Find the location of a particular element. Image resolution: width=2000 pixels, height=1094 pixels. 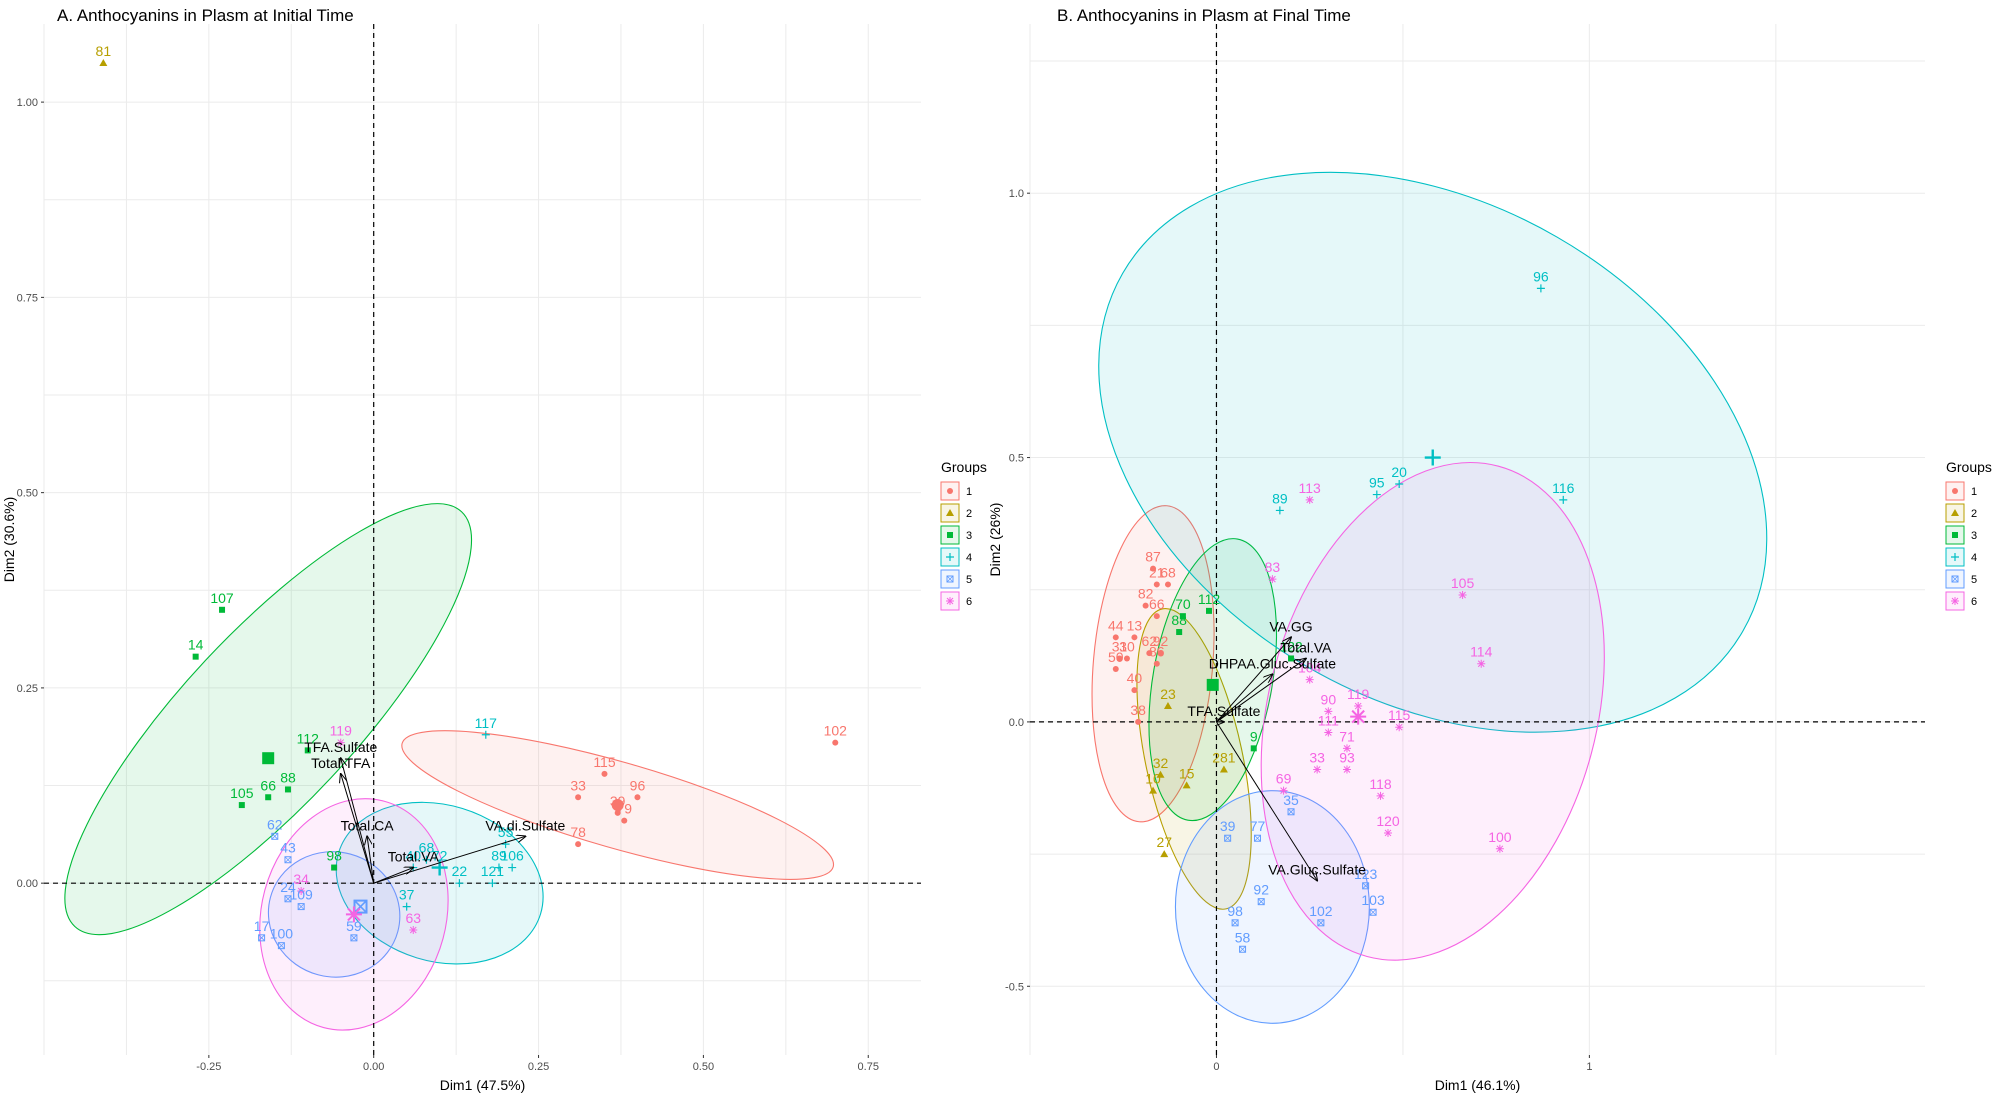

point-label-23: 23 is located at coordinates (1168, 694).